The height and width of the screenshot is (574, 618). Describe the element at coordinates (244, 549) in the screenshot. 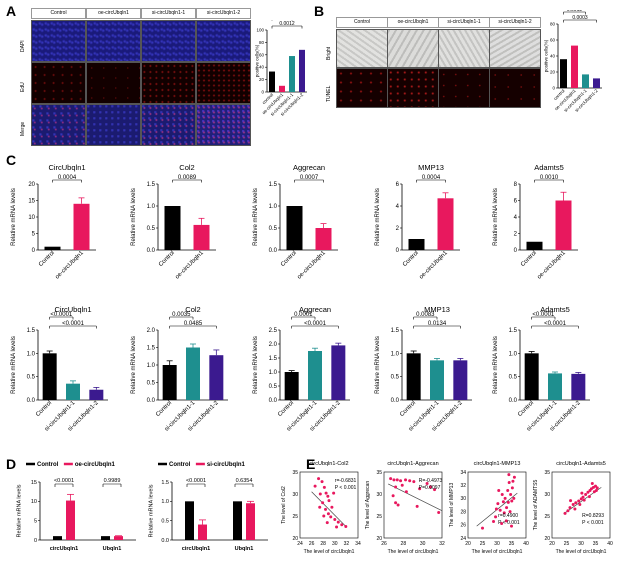

I see `x-tick-label: Ubqln1` at that location.